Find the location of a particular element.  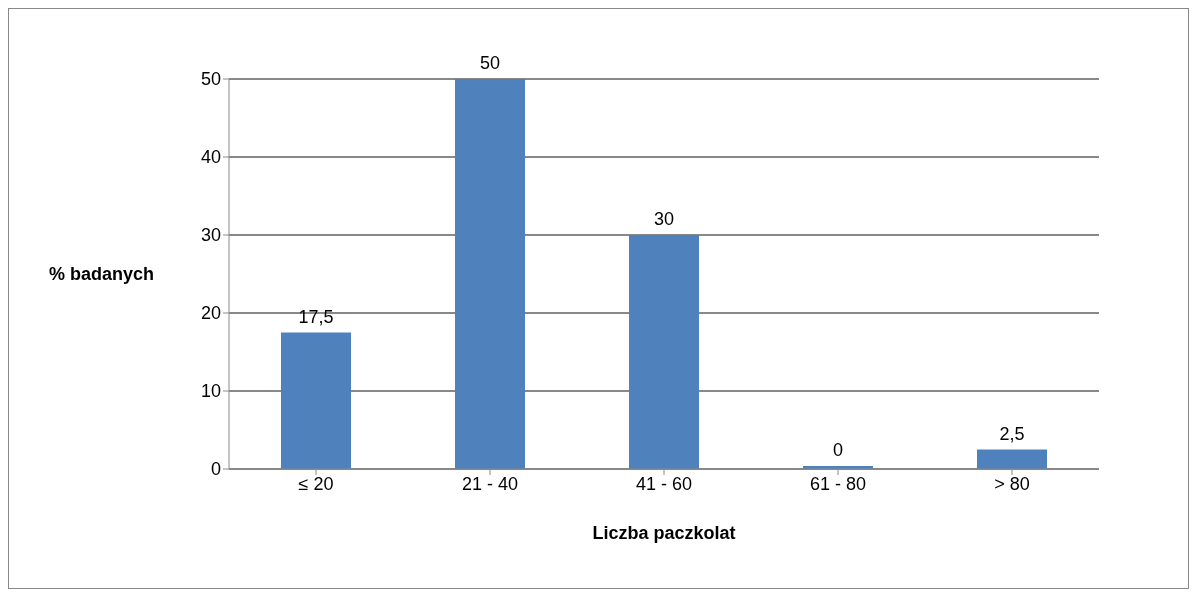

y-tick-label: 0 is located at coordinates (215, 469).